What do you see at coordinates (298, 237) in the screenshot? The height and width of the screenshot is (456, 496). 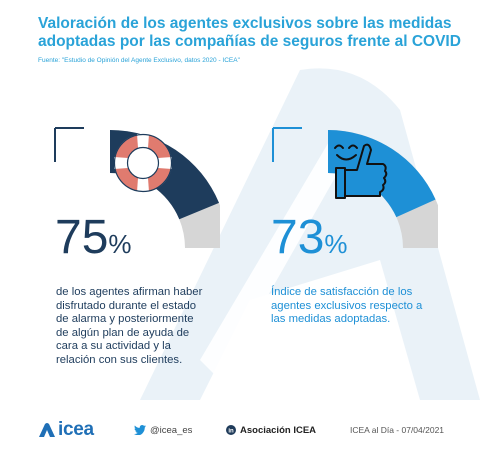 I see `percent-73-value: 73` at bounding box center [298, 237].